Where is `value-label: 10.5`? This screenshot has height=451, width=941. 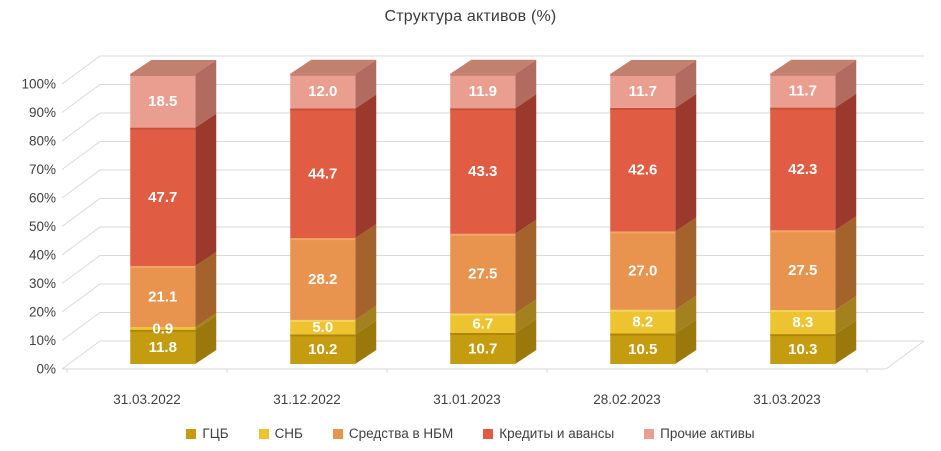
value-label: 10.5 is located at coordinates (642, 349).